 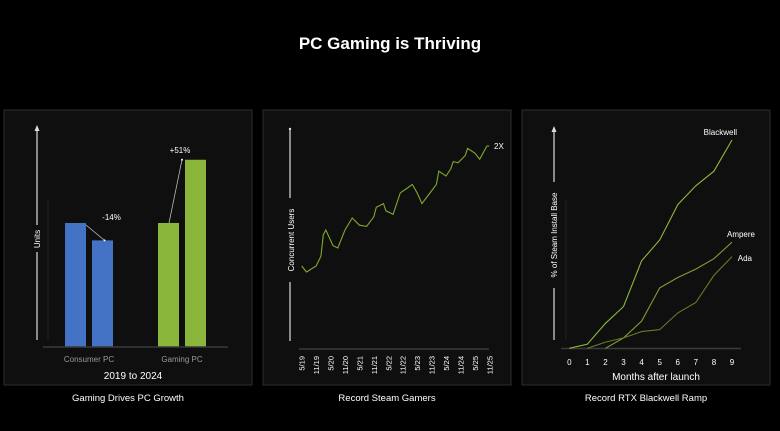 I want to click on x-tick-label: 5, so click(x=659, y=362).